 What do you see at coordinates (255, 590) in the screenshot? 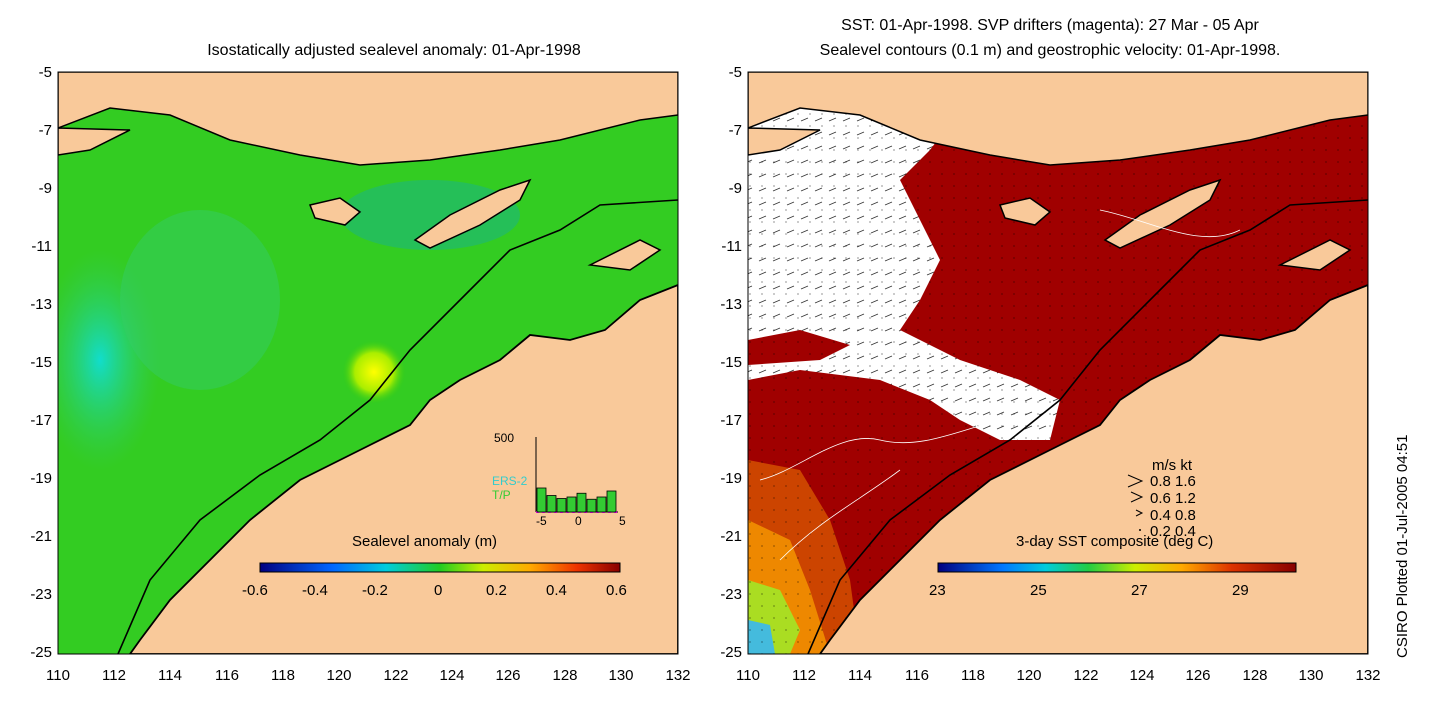
I see `colorbar-tick: -0.6` at bounding box center [255, 590].